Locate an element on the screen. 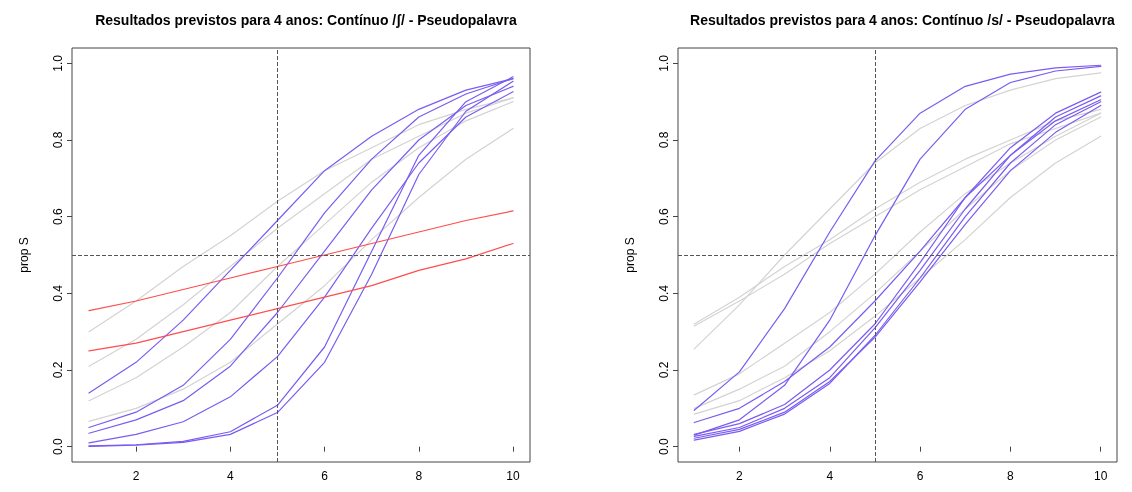  chart-title: Resultados previstos para 4 anos: Contínuo /ʃ/ - Pseudopalavra is located at coordinates (306, 20).